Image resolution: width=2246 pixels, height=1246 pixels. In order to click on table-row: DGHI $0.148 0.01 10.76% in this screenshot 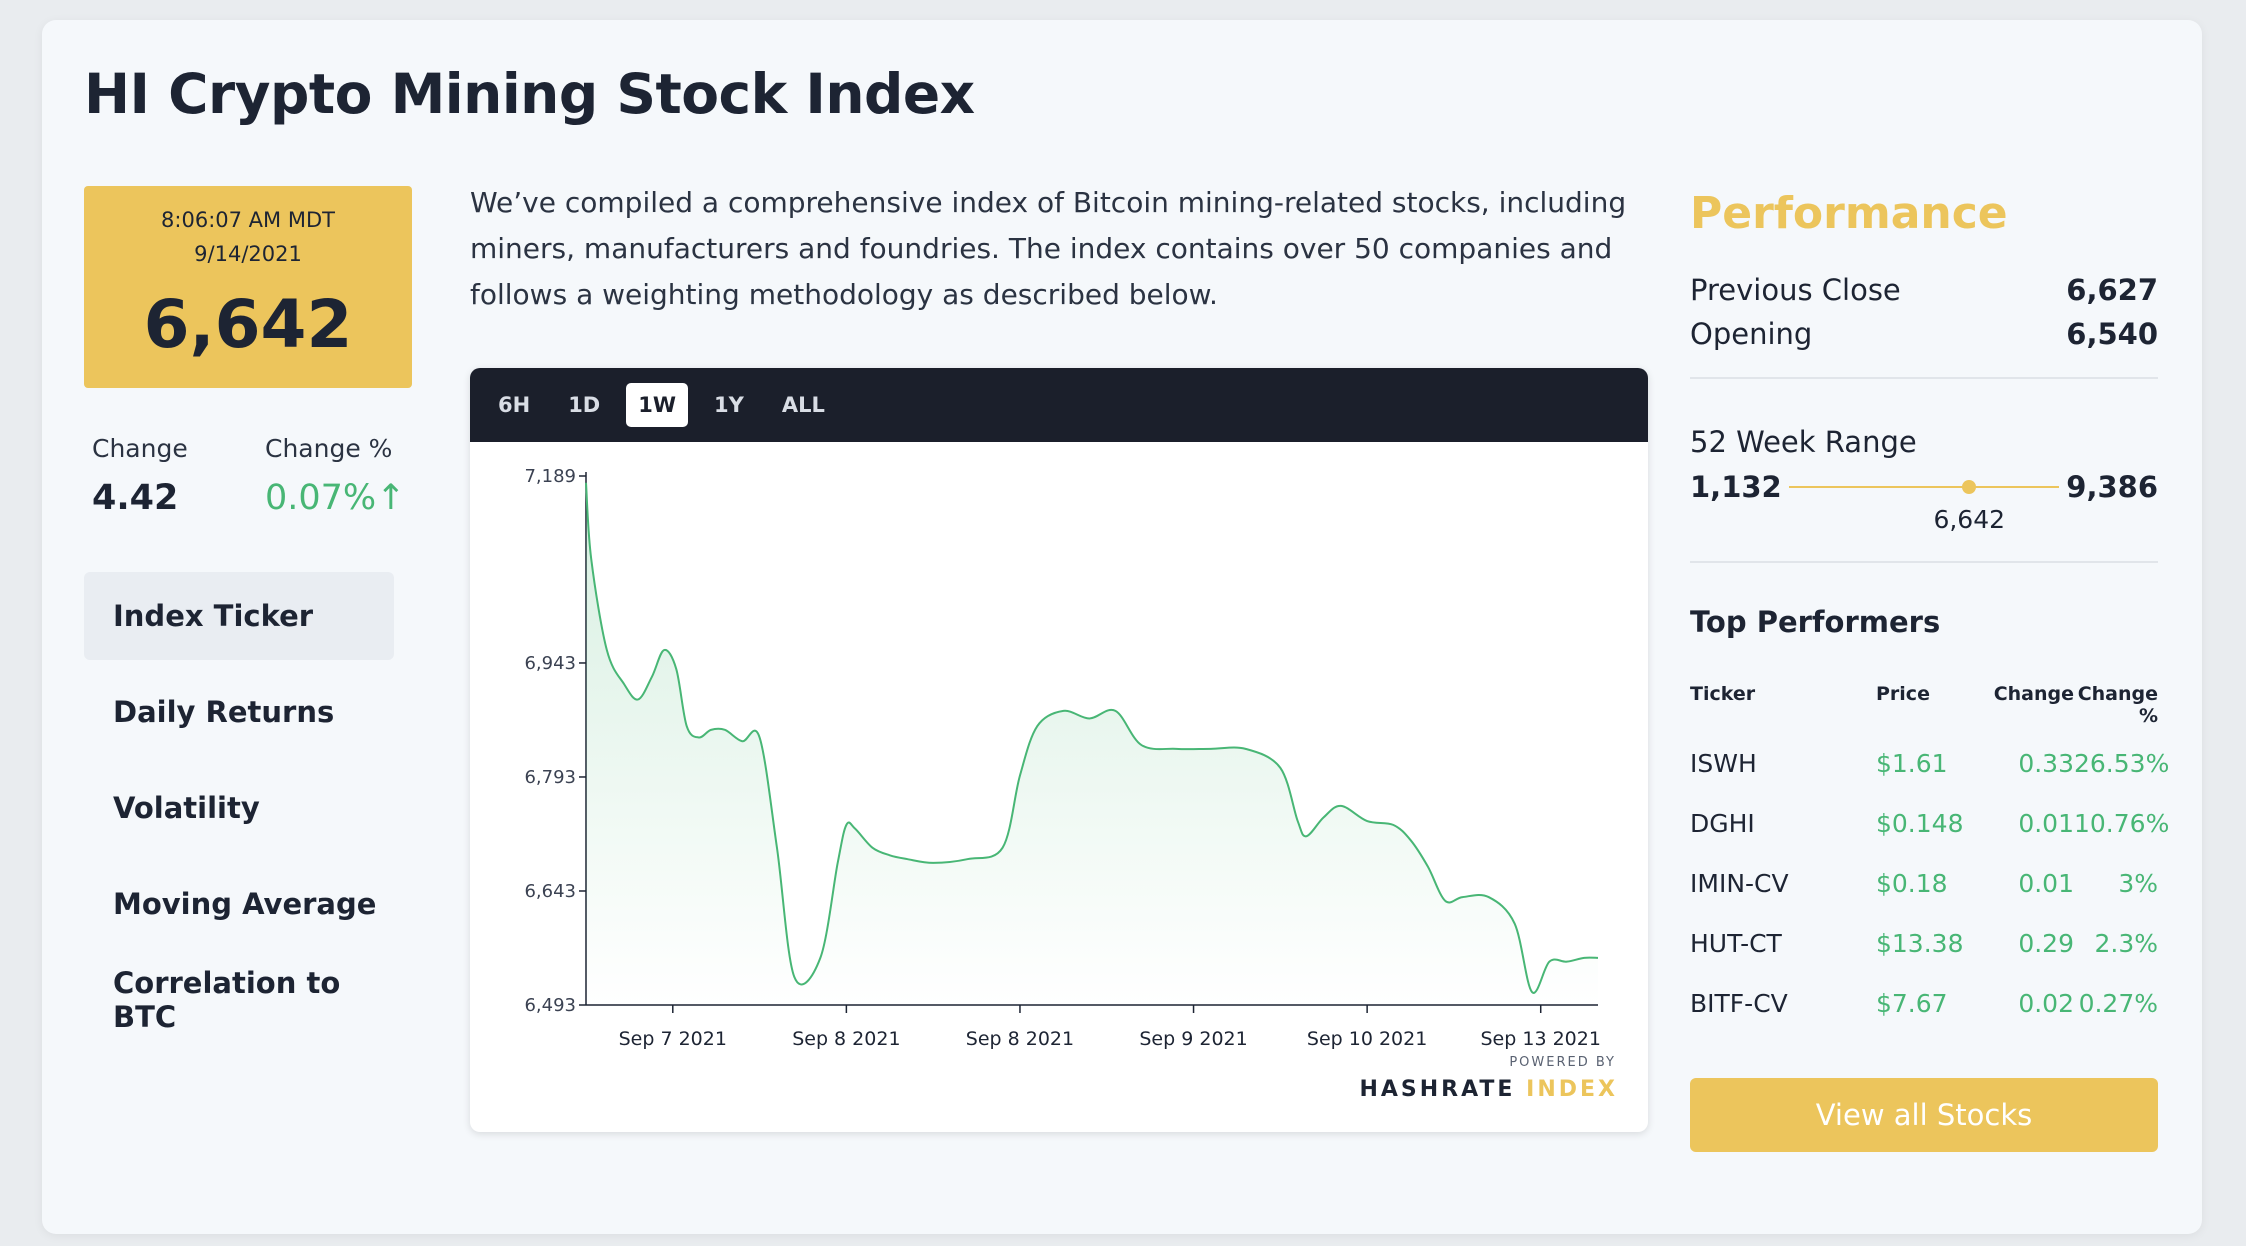, I will do `click(1930, 823)`.